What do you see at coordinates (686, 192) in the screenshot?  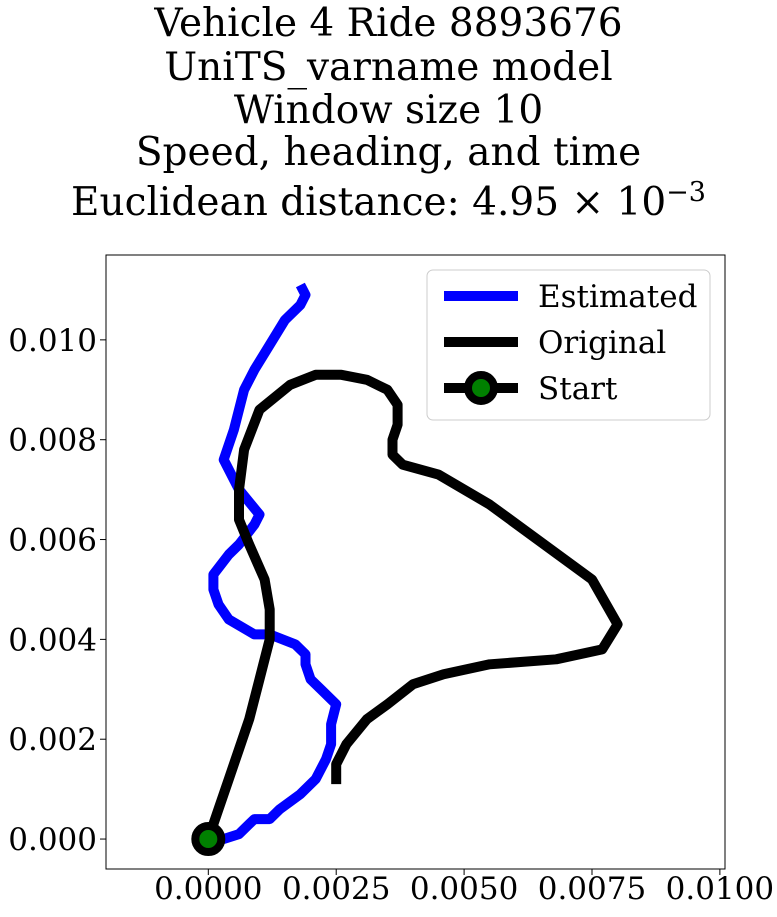 I see `title-power-exponent: −3` at bounding box center [686, 192].